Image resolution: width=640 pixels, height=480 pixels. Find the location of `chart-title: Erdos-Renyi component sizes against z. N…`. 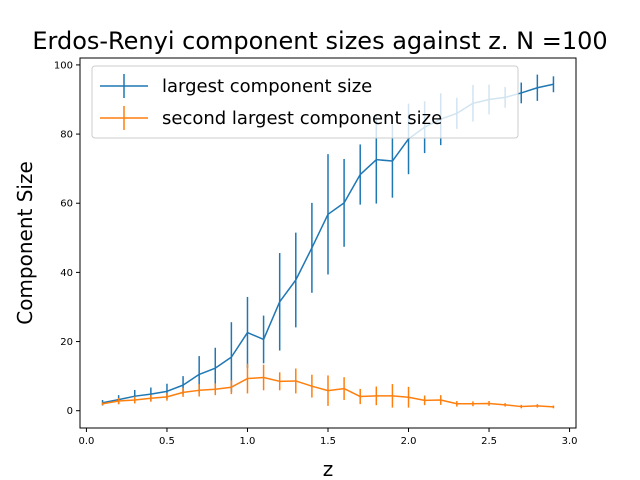

chart-title: Erdos-Renyi component sizes against z. N… is located at coordinates (319, 41).